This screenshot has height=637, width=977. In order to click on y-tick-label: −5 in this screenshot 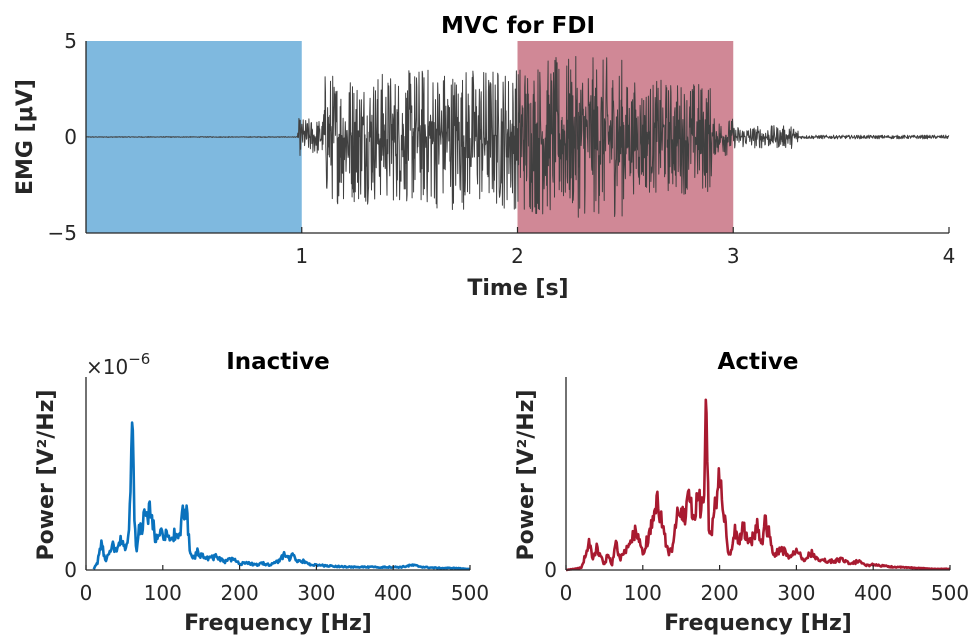, I will do `click(62, 233)`.